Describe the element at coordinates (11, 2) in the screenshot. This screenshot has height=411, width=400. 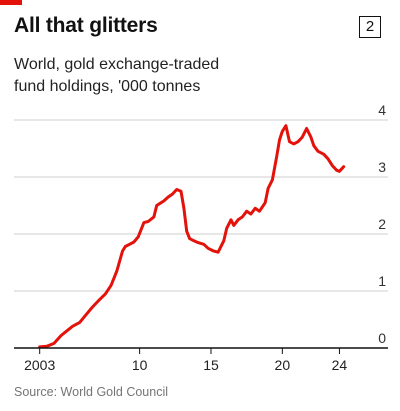
I see `brand-red-tag` at that location.